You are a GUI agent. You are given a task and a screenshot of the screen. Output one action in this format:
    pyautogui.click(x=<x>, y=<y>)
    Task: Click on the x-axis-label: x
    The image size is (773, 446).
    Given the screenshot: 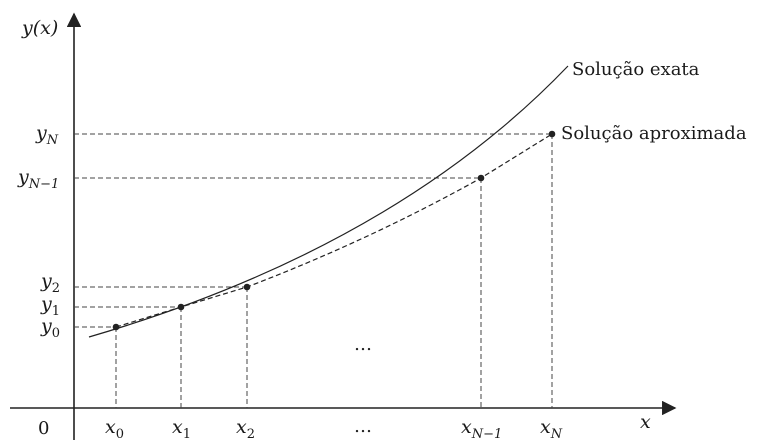 What is the action you would take?
    pyautogui.click(x=645, y=422)
    